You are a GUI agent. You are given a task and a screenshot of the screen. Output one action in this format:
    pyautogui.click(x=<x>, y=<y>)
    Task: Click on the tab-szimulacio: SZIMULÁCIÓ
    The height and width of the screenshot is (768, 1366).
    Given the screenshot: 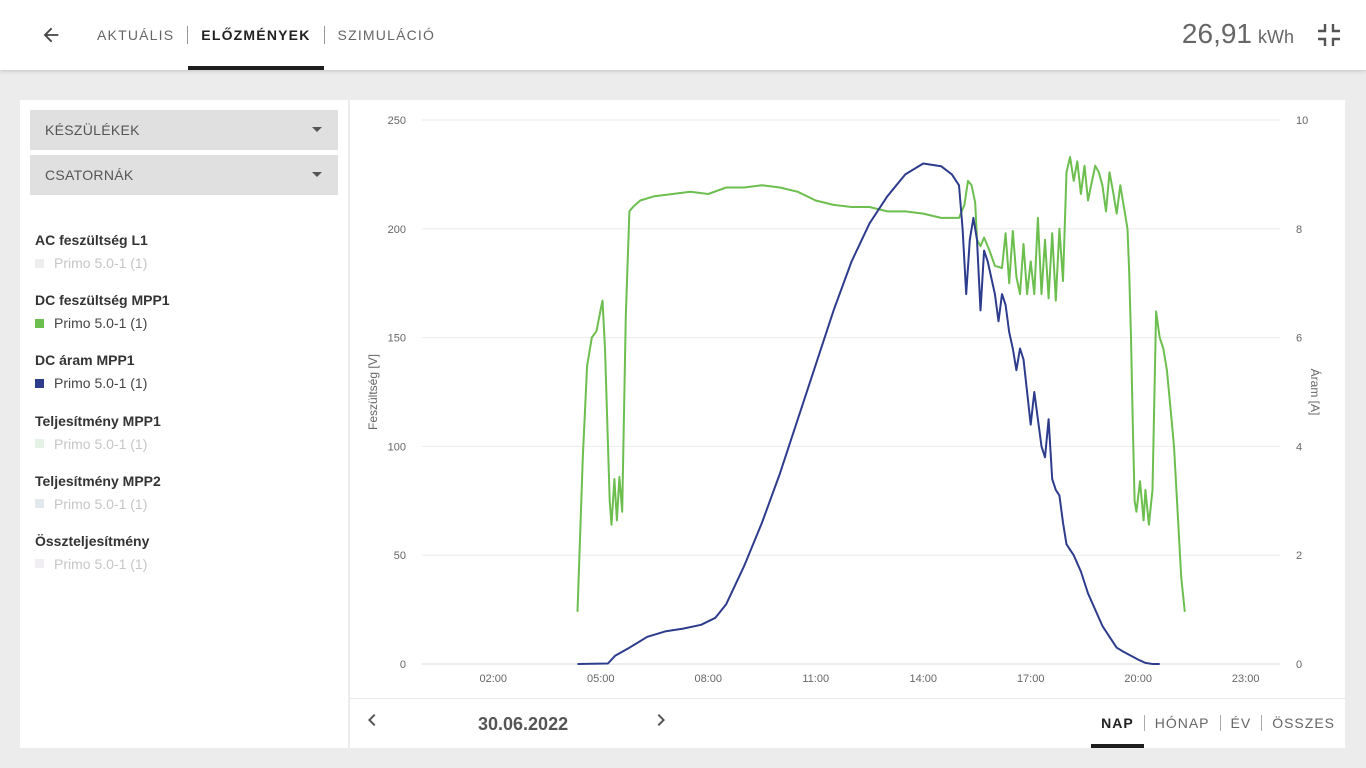 What is the action you would take?
    pyautogui.click(x=386, y=35)
    